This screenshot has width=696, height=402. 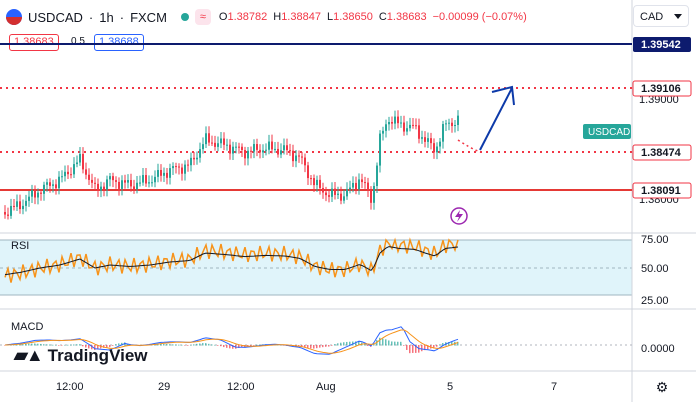 I want to click on wave-icon: ≈, so click(x=202, y=17).